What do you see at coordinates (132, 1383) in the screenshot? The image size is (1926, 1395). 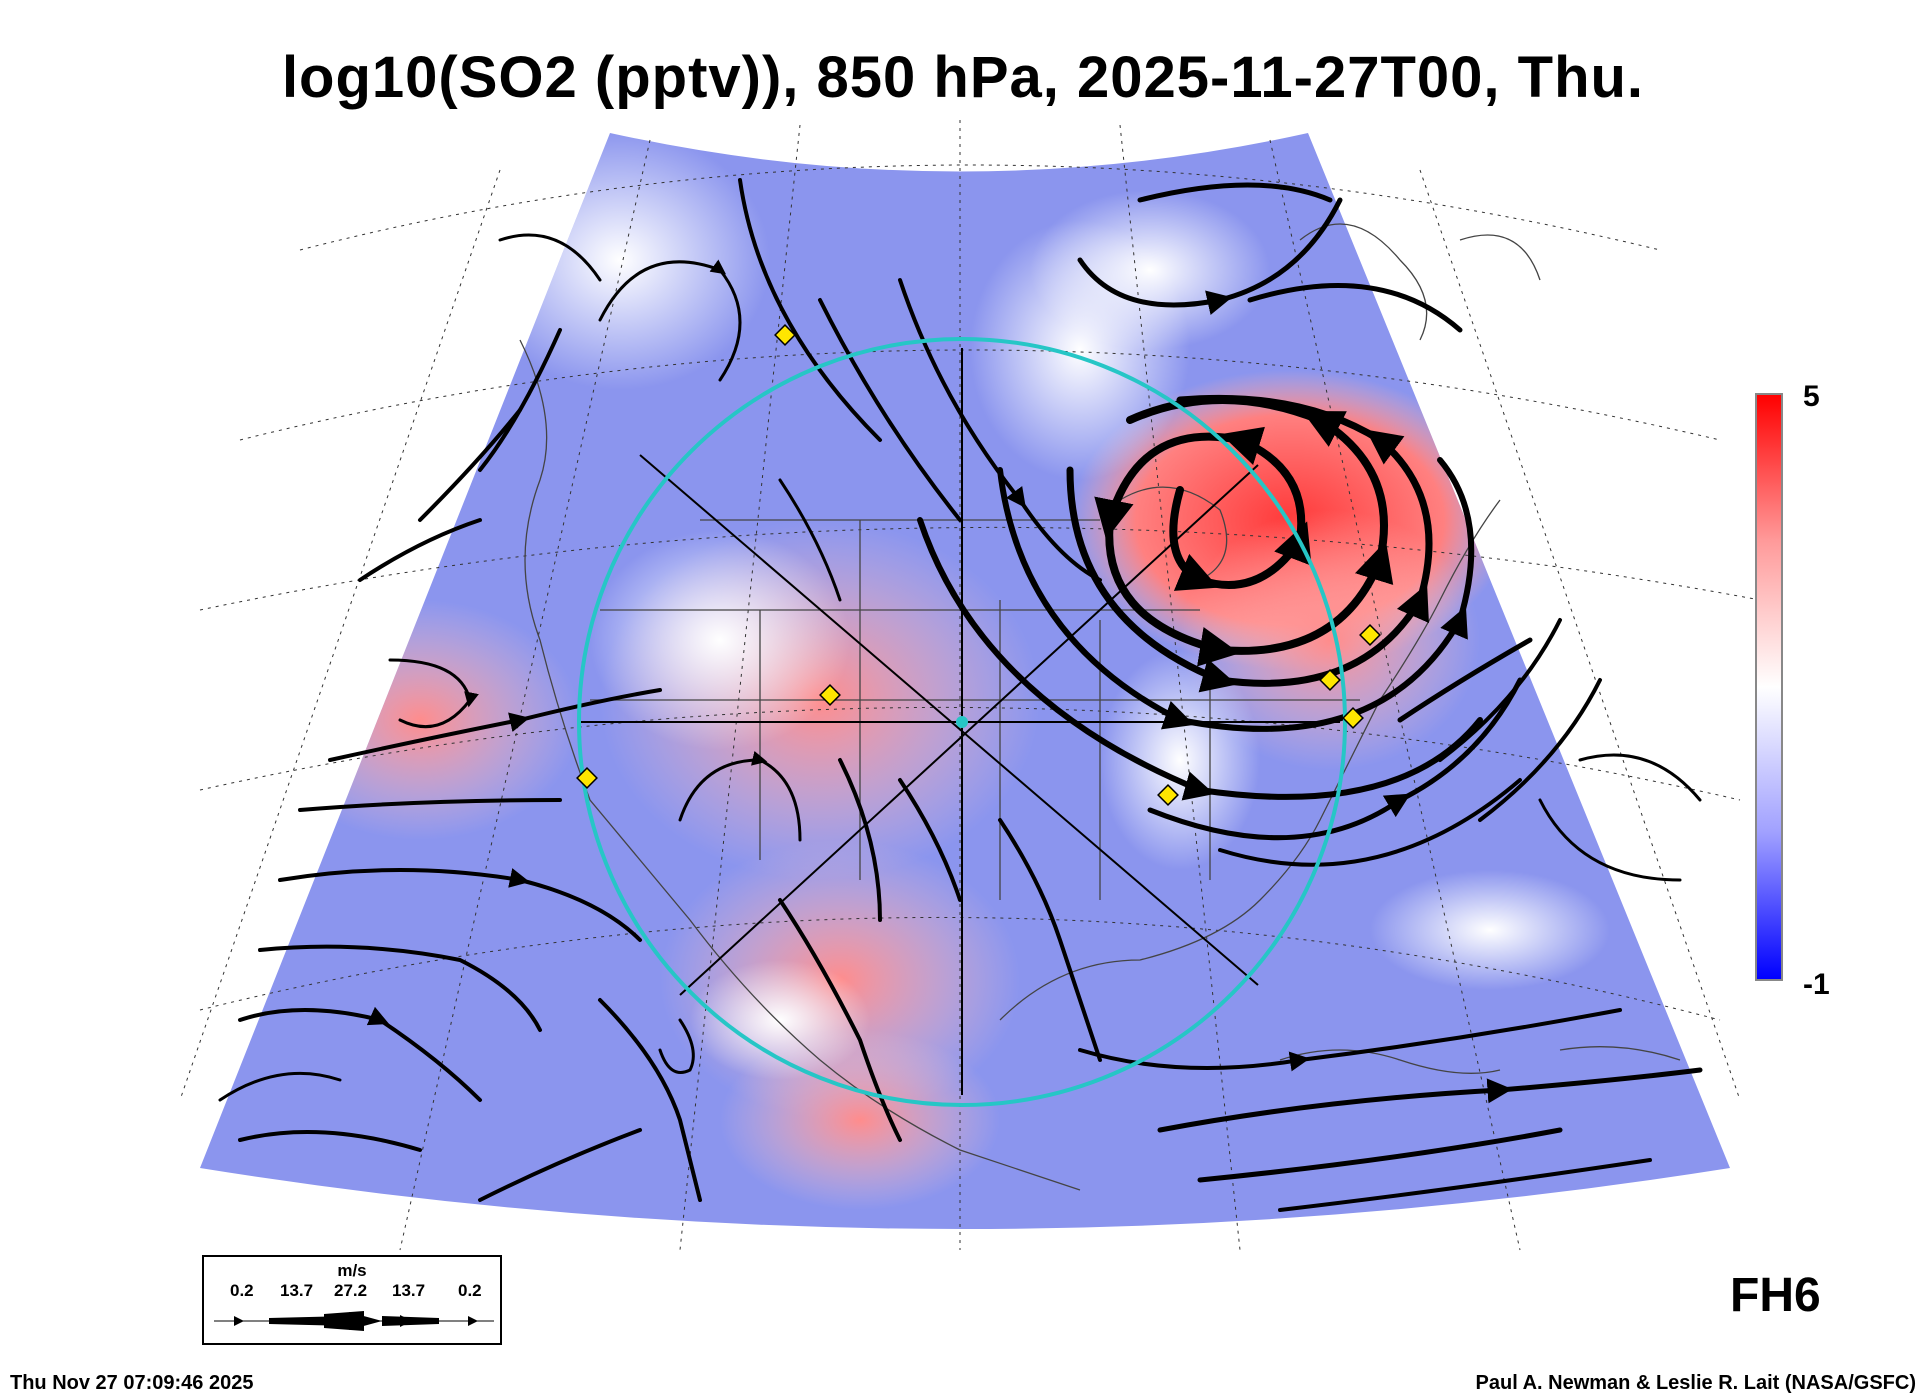 I see `render-timestamp: Thu Nov 27 07:09:46 2025` at bounding box center [132, 1383].